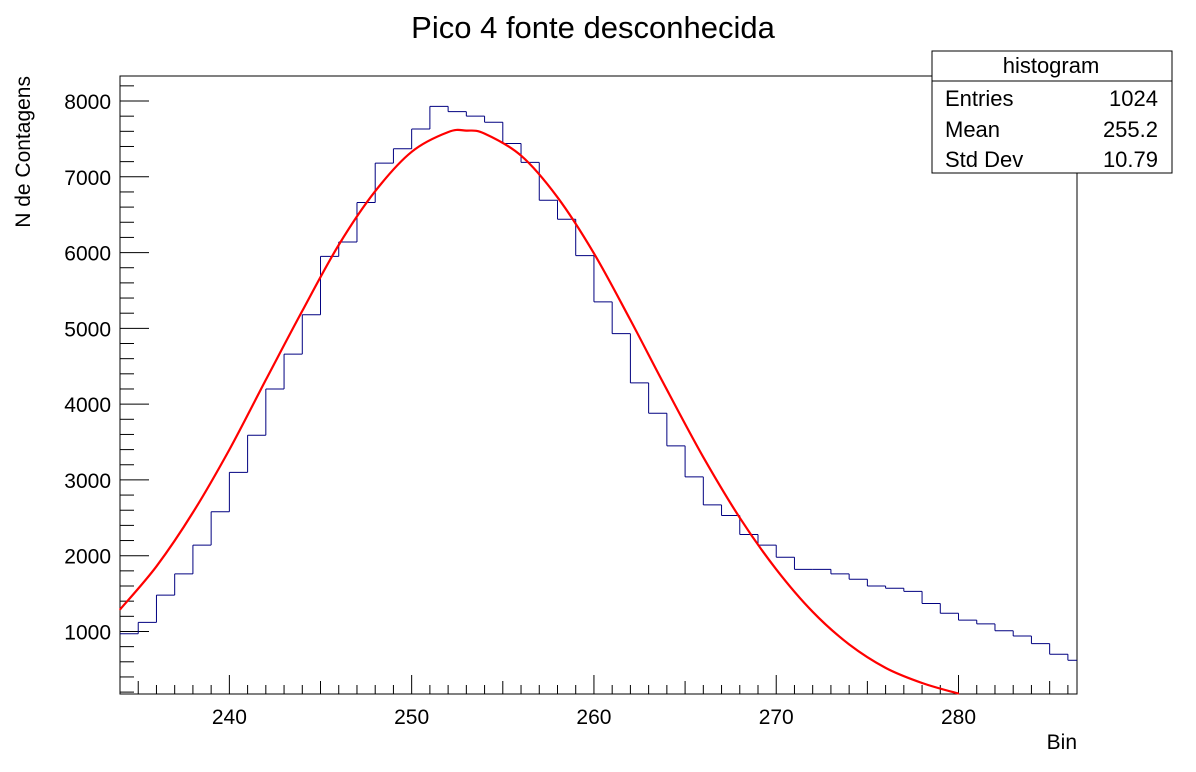 The height and width of the screenshot is (772, 1196). What do you see at coordinates (593, 27) in the screenshot?
I see `chart-title: Pico 4 fonte desconhecida` at bounding box center [593, 27].